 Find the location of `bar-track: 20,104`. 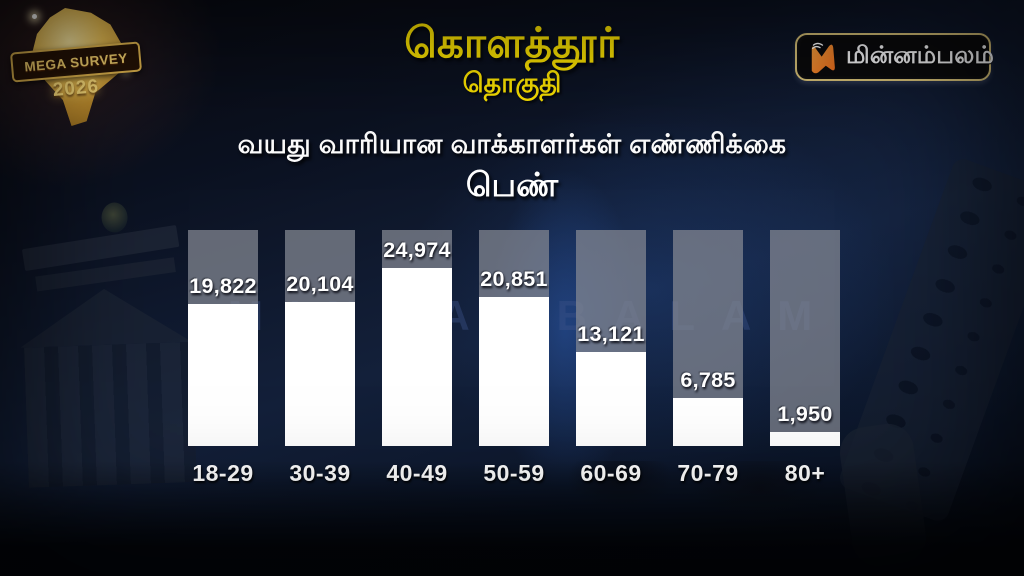

bar-track: 20,104 is located at coordinates (320, 338).